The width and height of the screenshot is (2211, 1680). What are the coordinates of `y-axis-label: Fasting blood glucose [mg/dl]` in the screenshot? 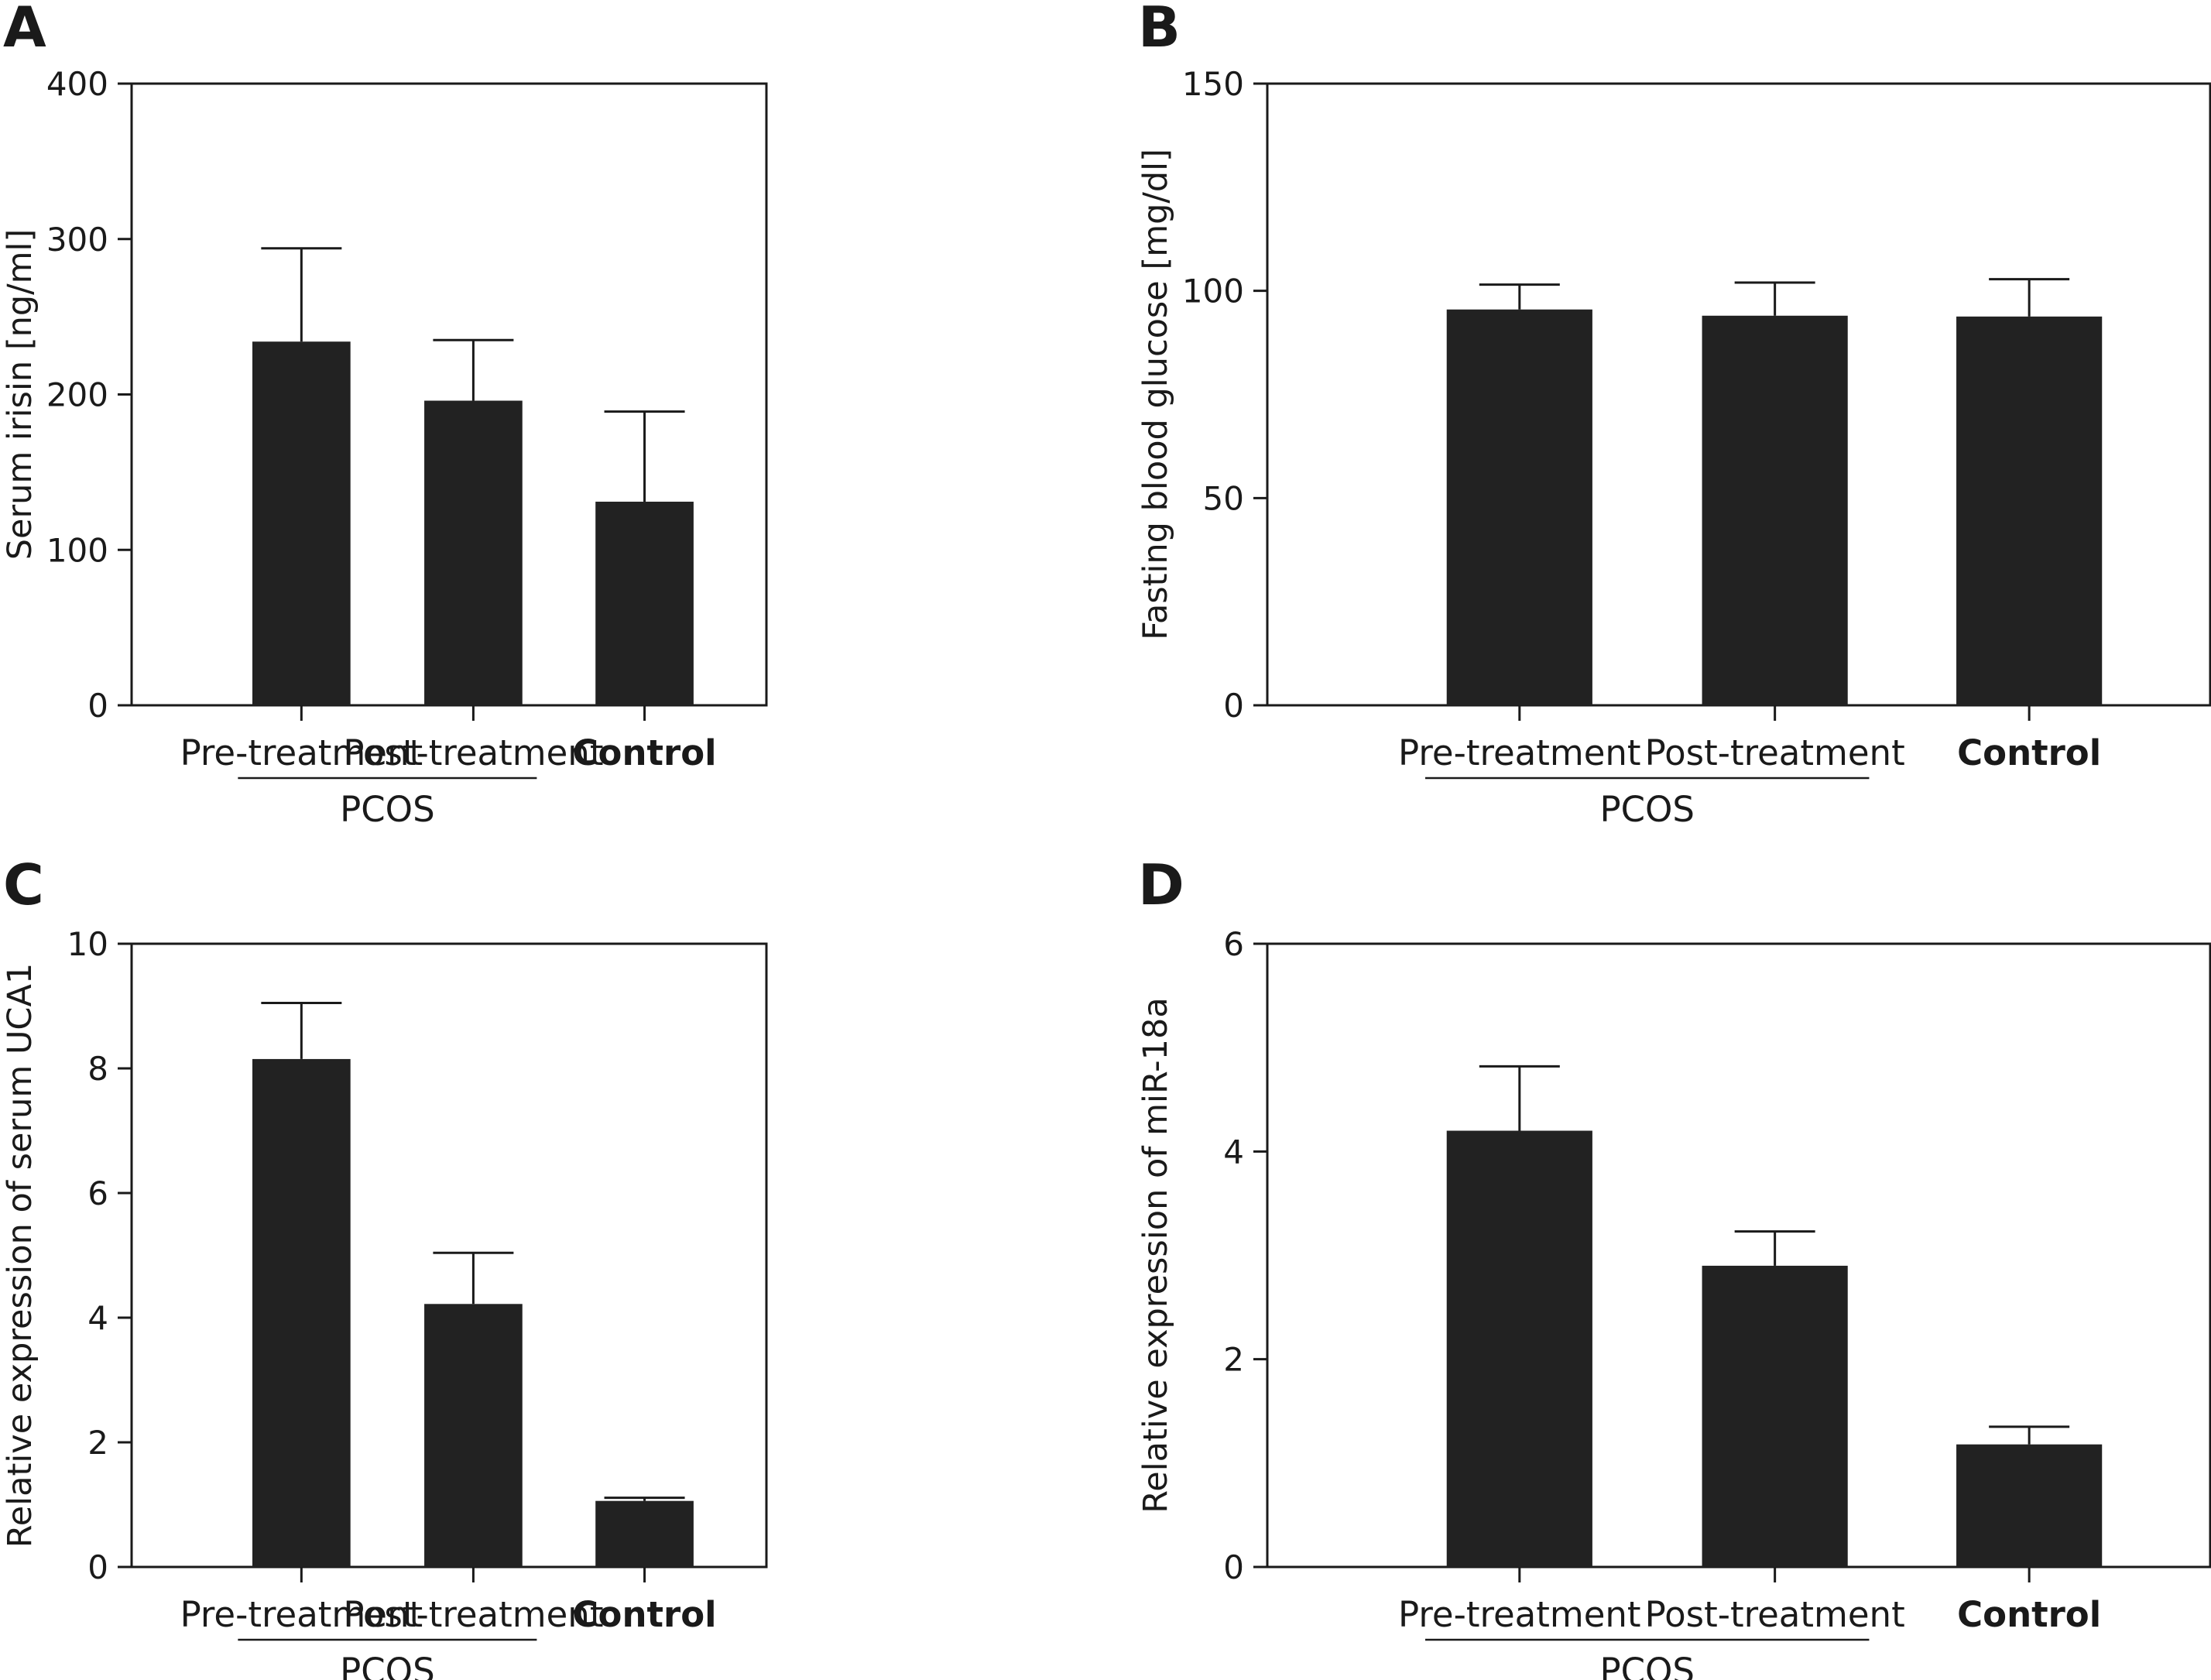 It's located at (1155, 395).